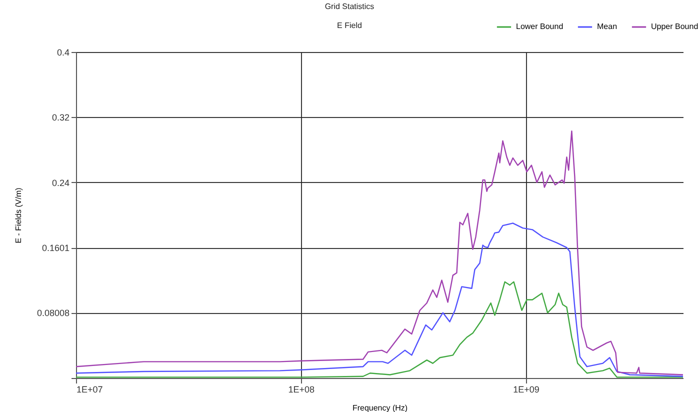 The height and width of the screenshot is (412, 700). What do you see at coordinates (607, 26) in the screenshot?
I see `legend-label: Mean` at bounding box center [607, 26].